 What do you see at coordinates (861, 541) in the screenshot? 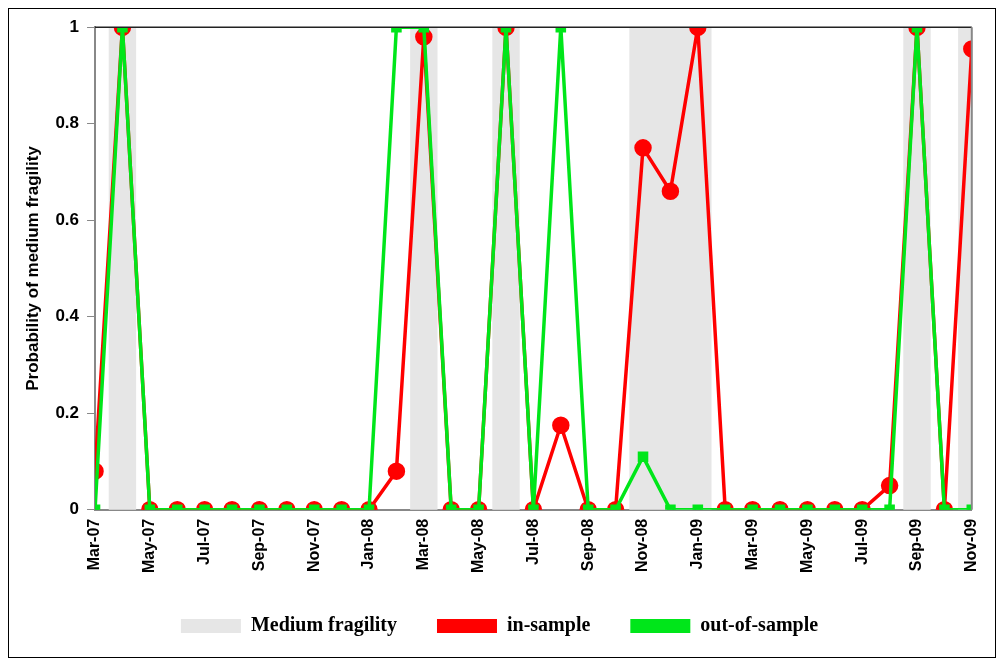
I see `x-tick-label: Jul-09` at bounding box center [861, 541].